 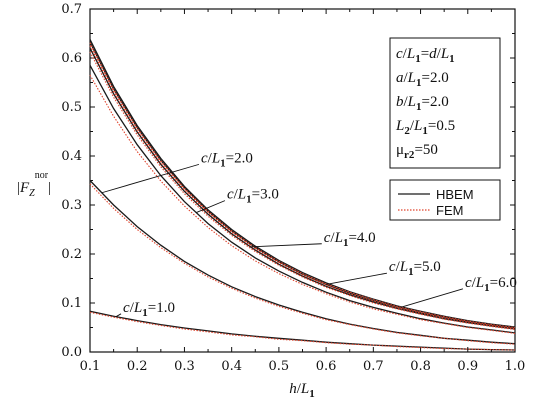 What do you see at coordinates (231, 366) in the screenshot?
I see `x-tick-label: 0.4` at bounding box center [231, 366].